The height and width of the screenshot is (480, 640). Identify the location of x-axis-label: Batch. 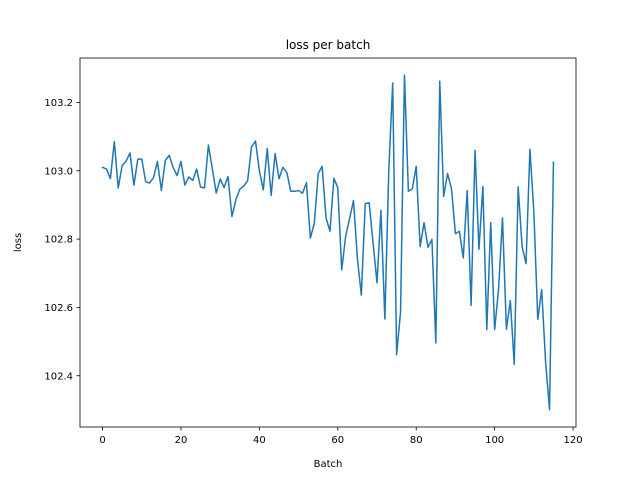
(328, 464).